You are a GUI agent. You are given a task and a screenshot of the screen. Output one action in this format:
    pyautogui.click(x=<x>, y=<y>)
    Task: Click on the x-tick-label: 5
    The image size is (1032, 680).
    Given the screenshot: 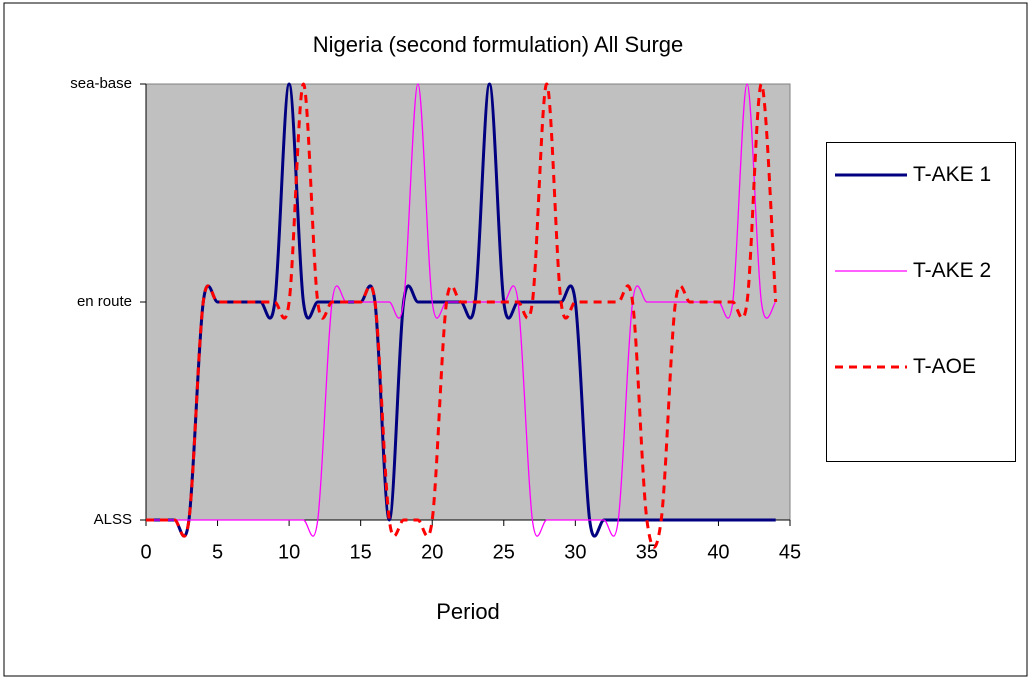 What is the action you would take?
    pyautogui.click(x=217, y=552)
    